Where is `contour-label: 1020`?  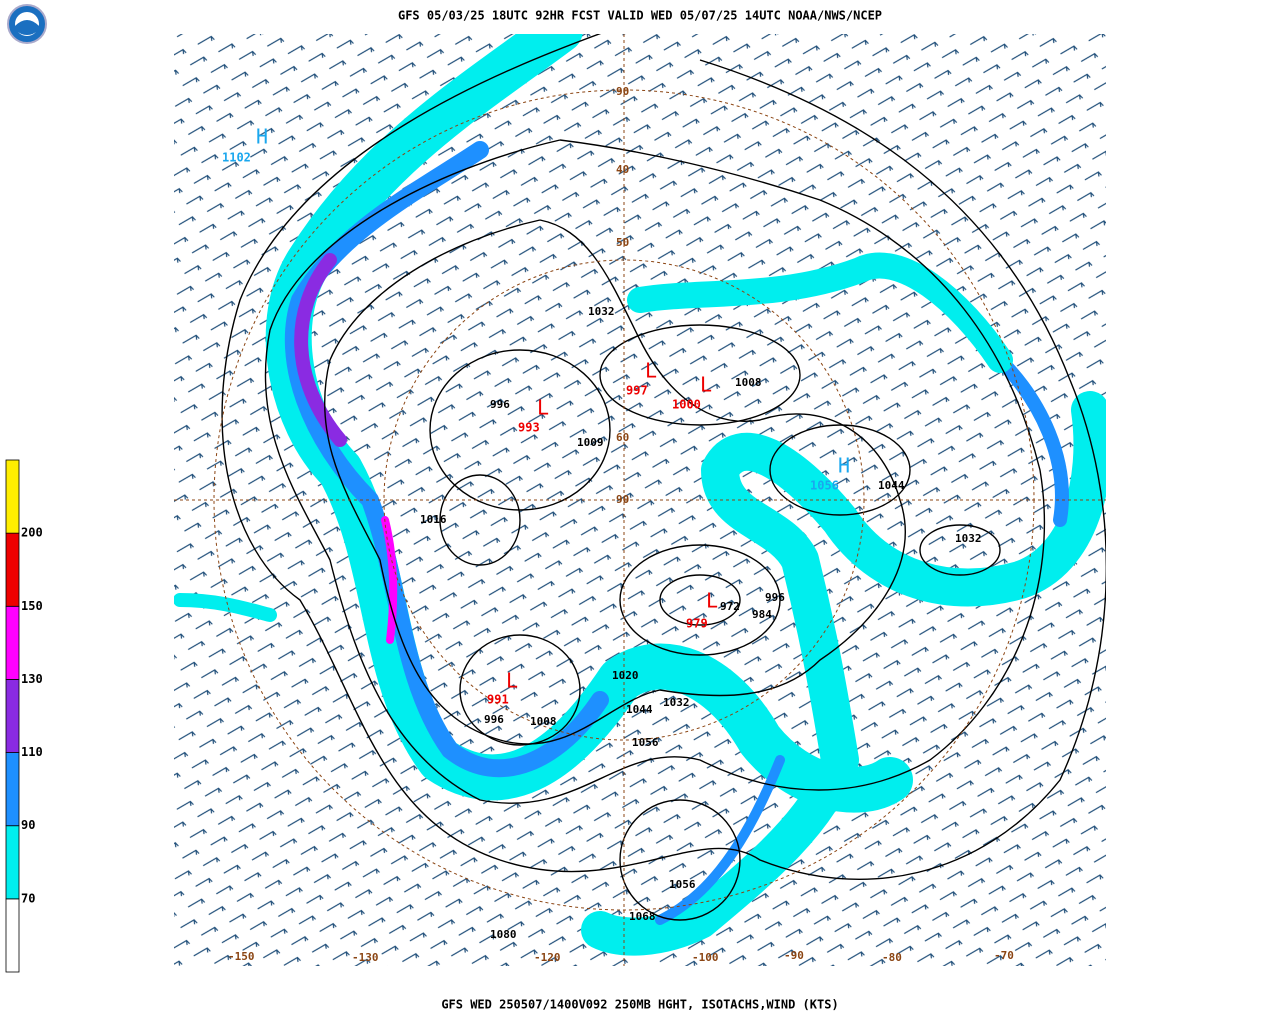 contour-label: 1020 is located at coordinates (625, 675).